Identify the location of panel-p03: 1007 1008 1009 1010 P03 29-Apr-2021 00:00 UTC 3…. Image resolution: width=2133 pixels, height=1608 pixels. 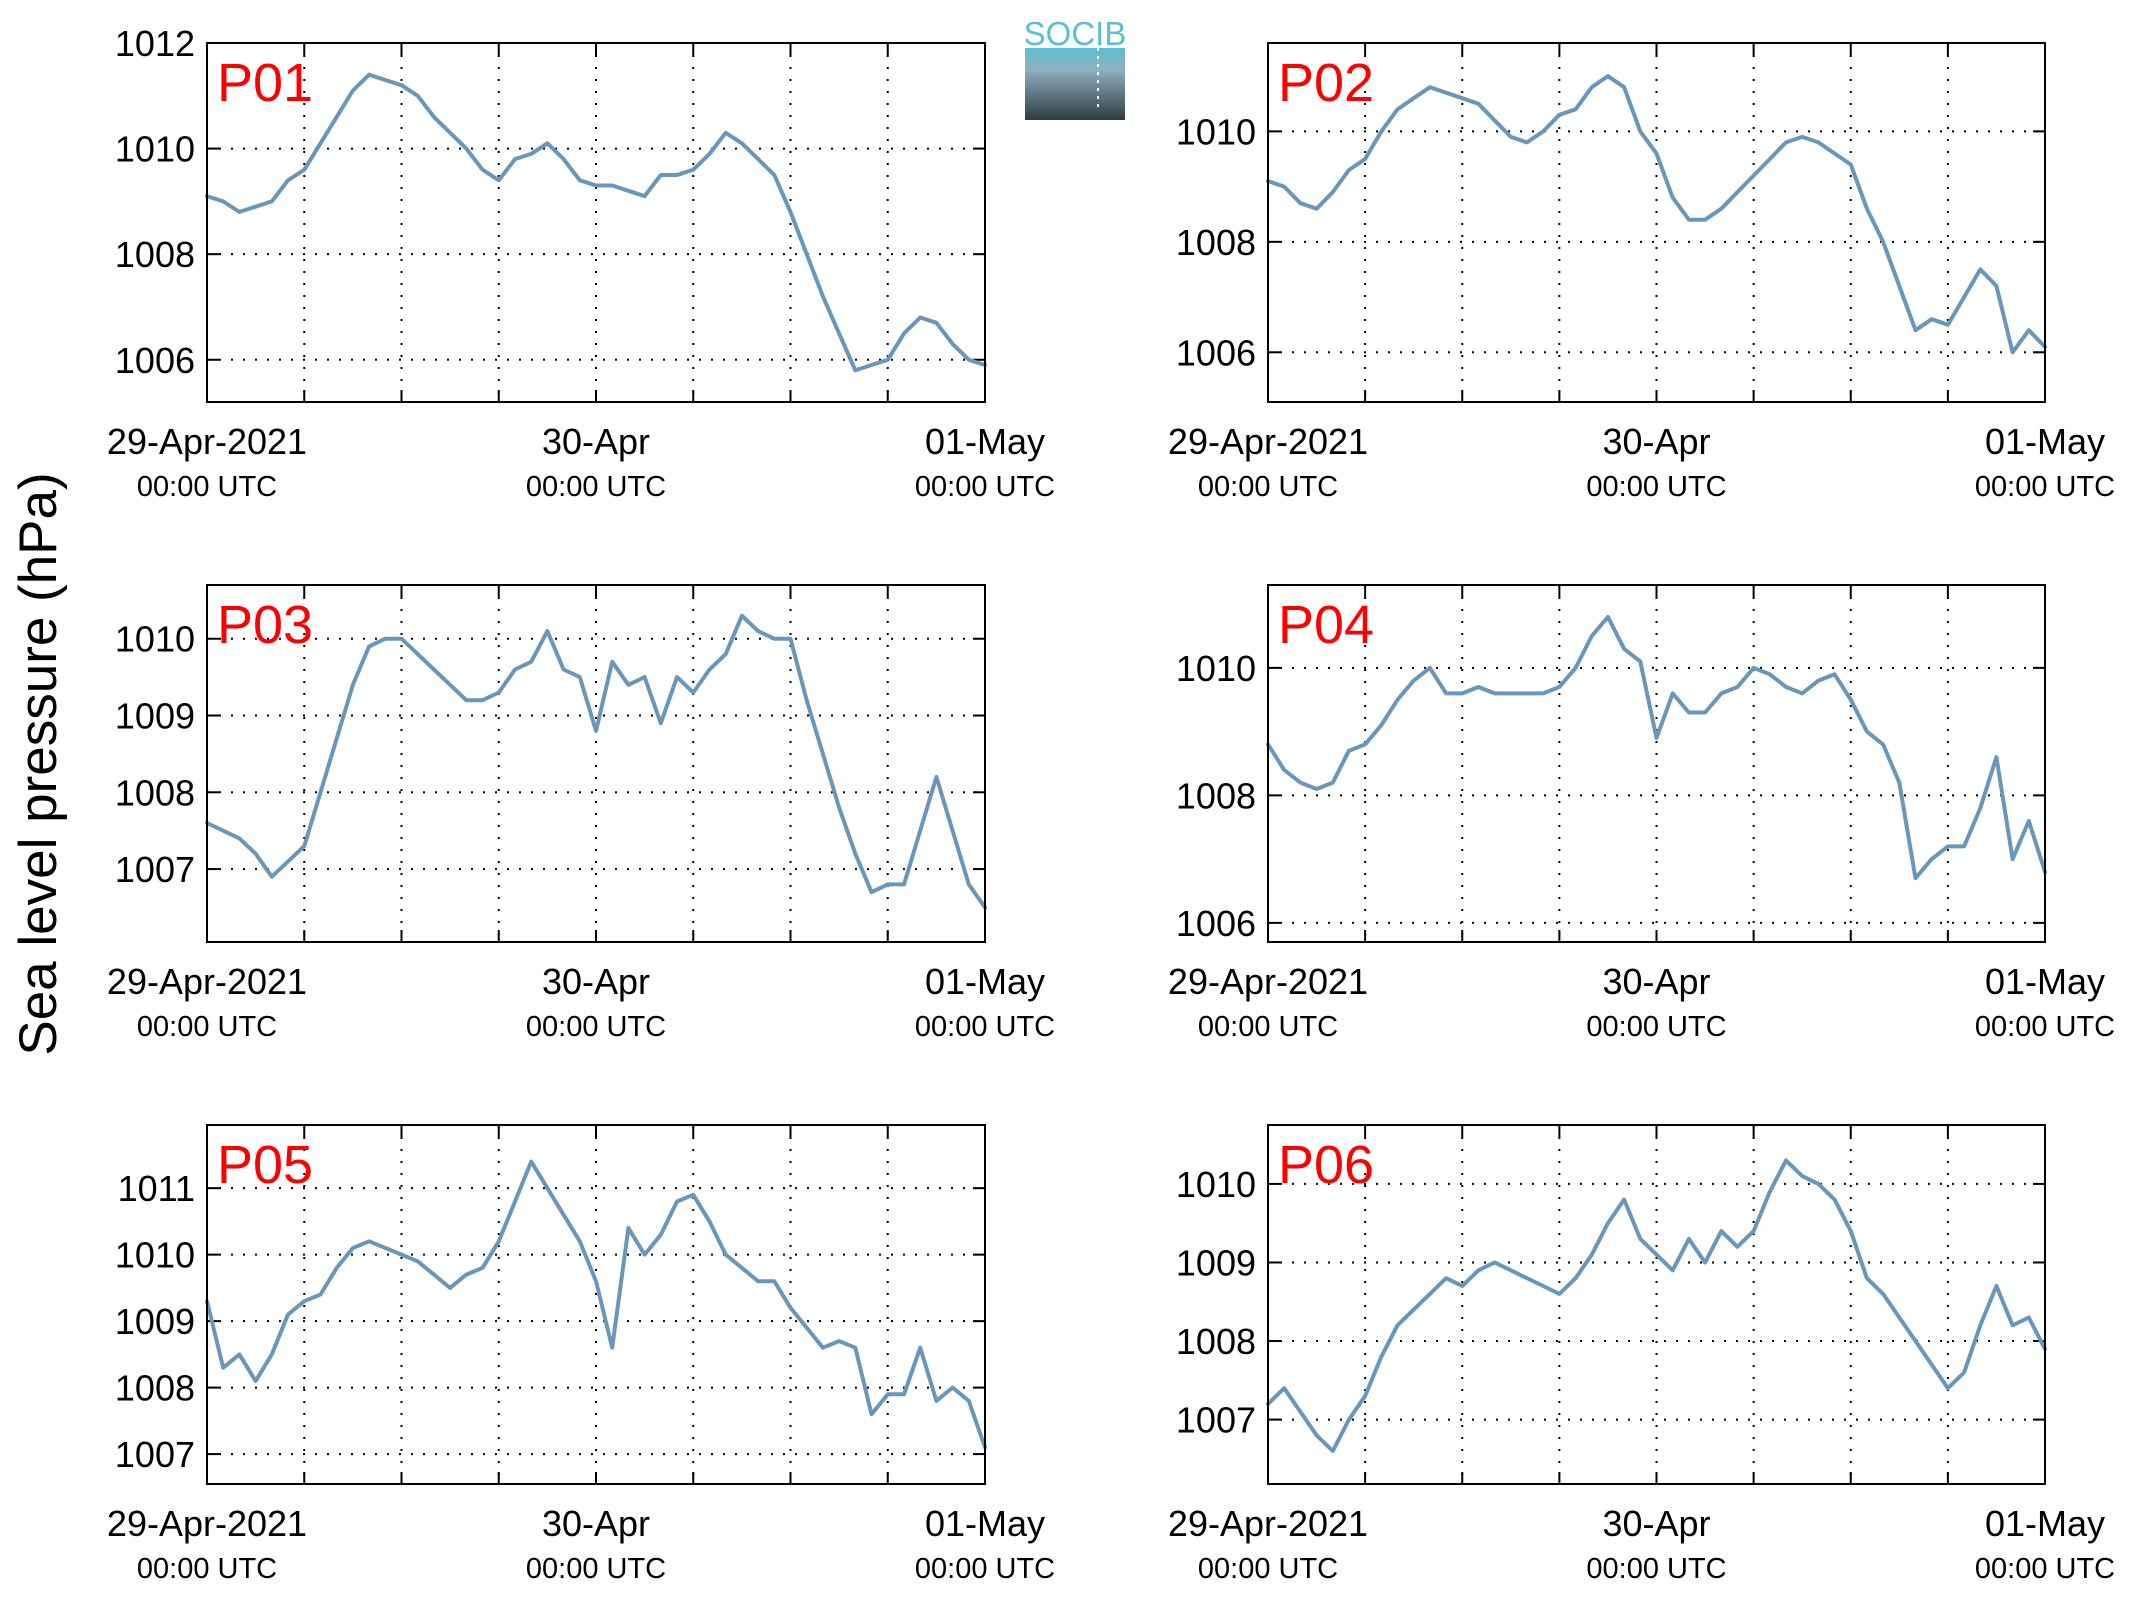
(581, 813).